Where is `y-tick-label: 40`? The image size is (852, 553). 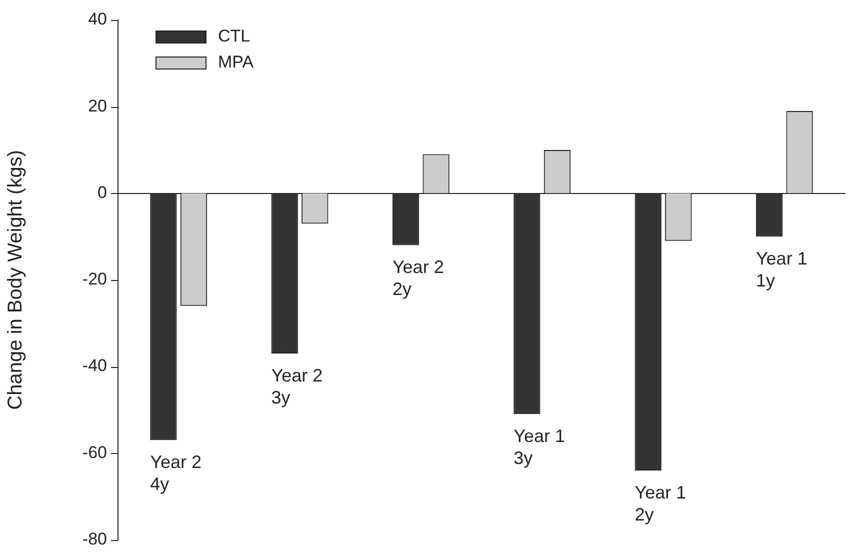
y-tick-label: 40 is located at coordinates (97, 19).